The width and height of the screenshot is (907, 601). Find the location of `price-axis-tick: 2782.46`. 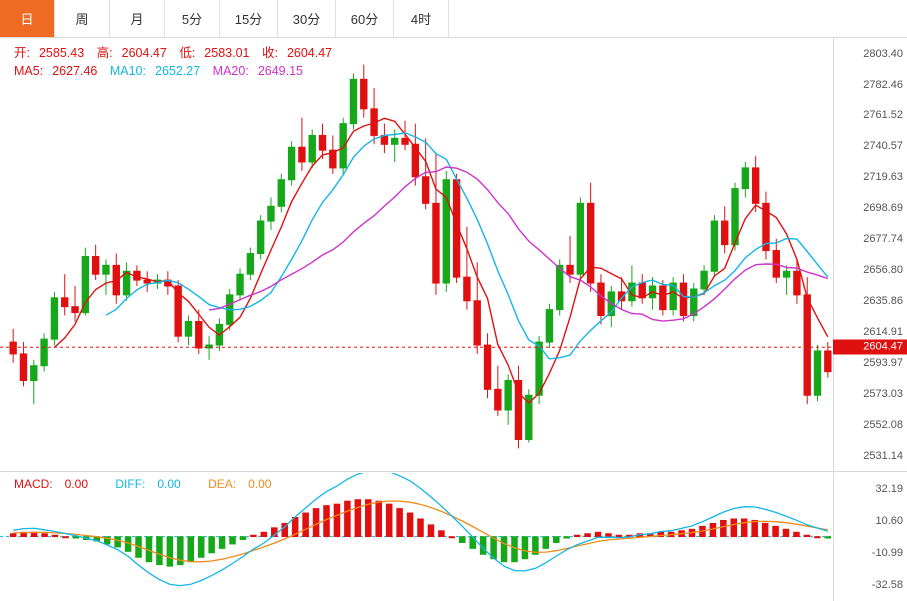

price-axis-tick: 2782.46 is located at coordinates (883, 84).